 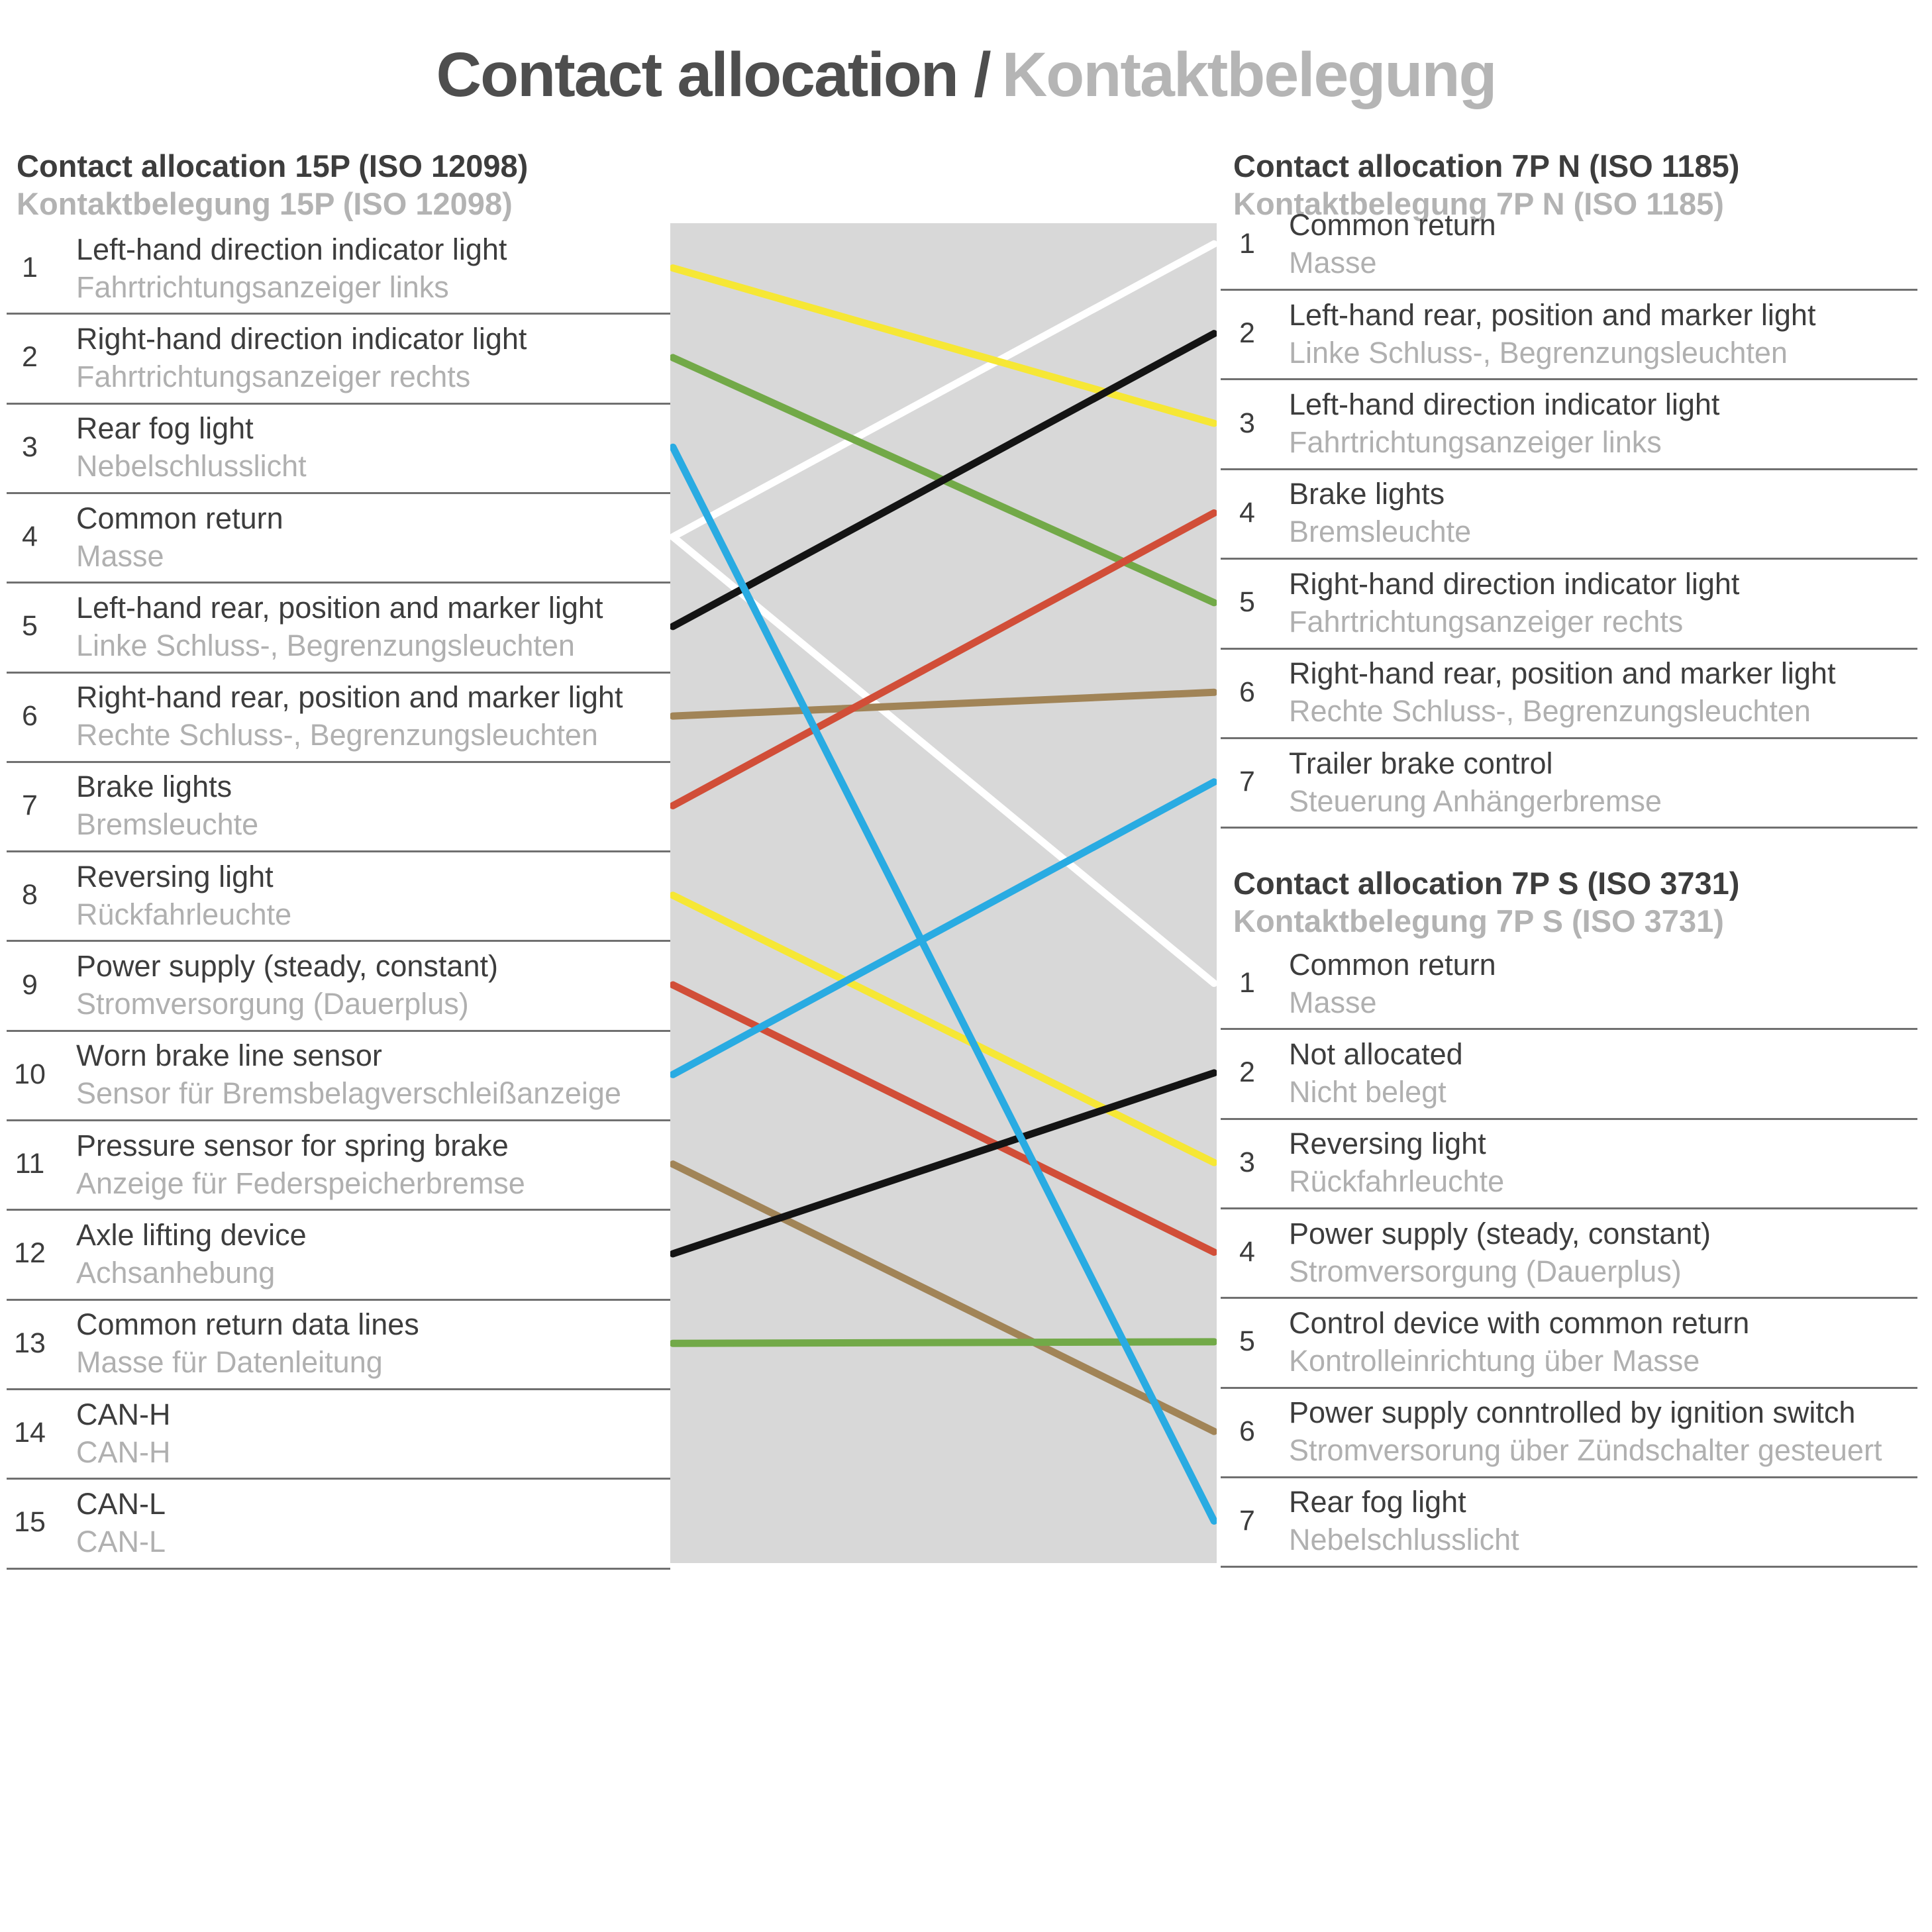 I want to click on pin-label-de: CAN-H, so click(x=123, y=1452).